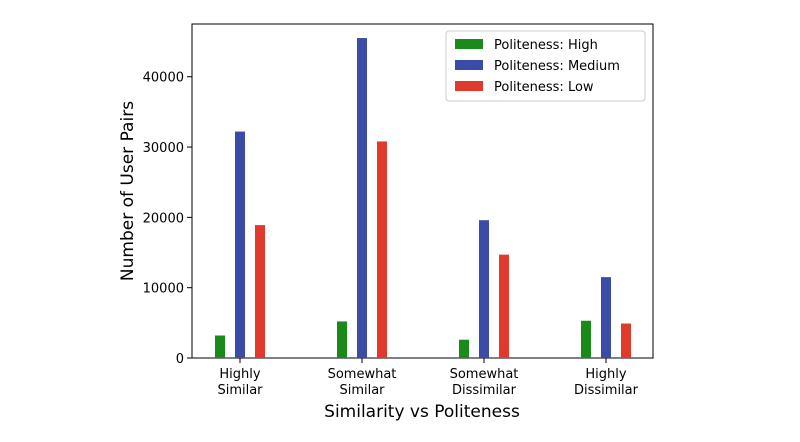 This screenshot has width=800, height=442. What do you see at coordinates (163, 218) in the screenshot?
I see `y-tick-label: 20000` at bounding box center [163, 218].